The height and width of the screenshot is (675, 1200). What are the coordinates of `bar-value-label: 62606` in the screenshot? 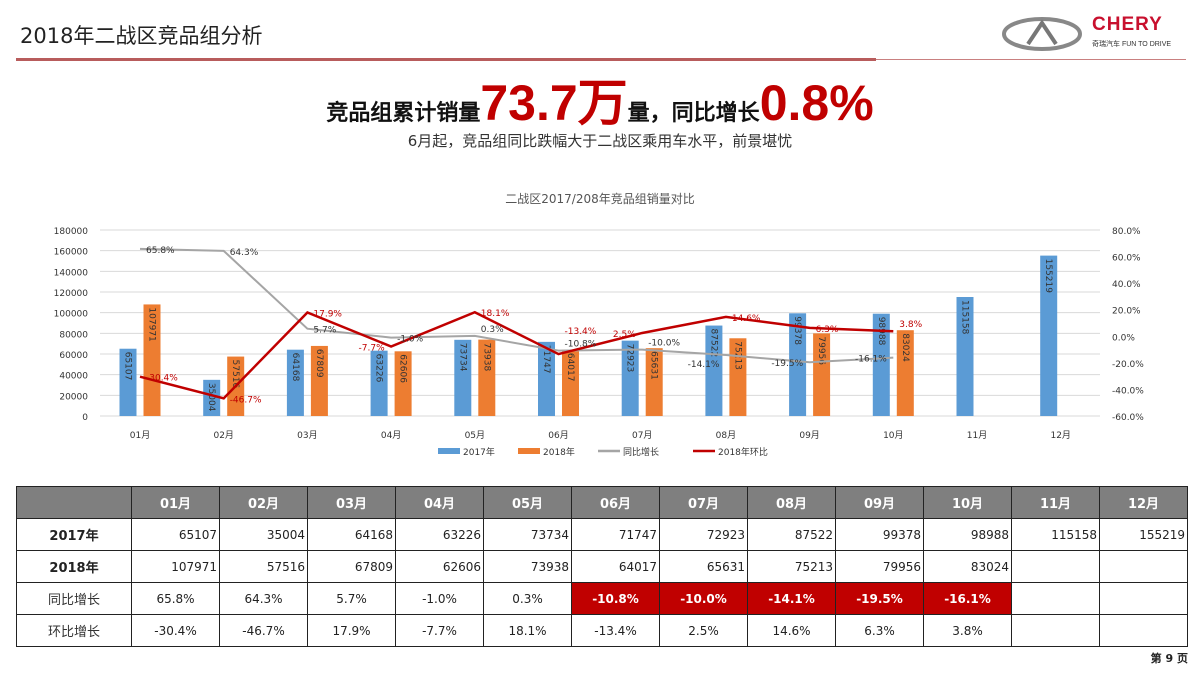 It's located at (403, 368).